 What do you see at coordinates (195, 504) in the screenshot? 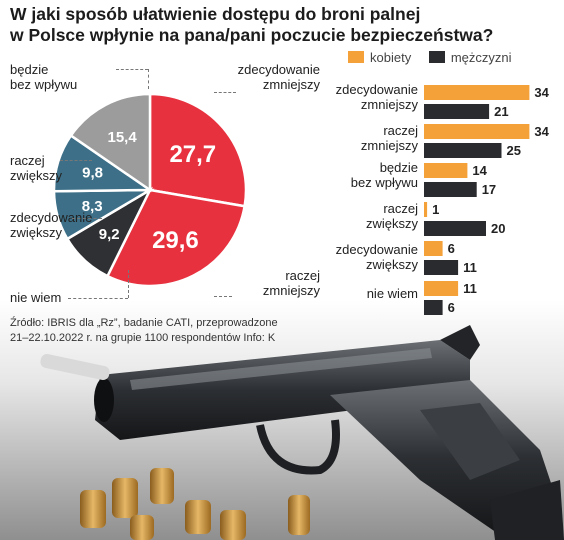
I see `bullets-icon` at bounding box center [195, 504].